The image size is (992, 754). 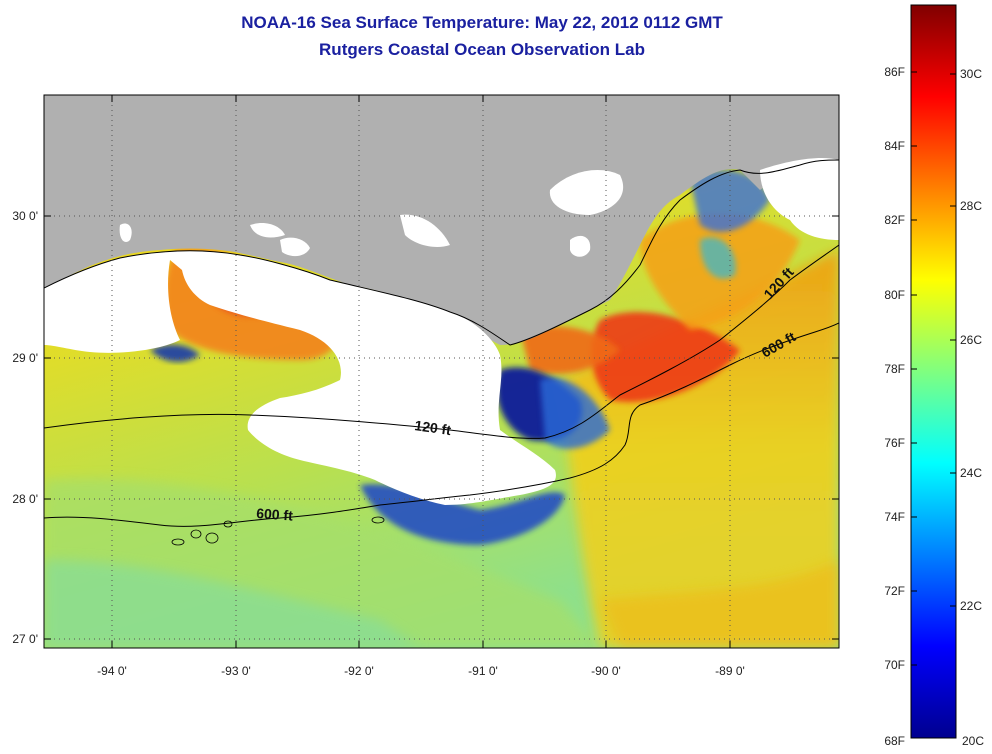 I want to click on contour-label-600ft-west: 600 ft, so click(x=275, y=514).